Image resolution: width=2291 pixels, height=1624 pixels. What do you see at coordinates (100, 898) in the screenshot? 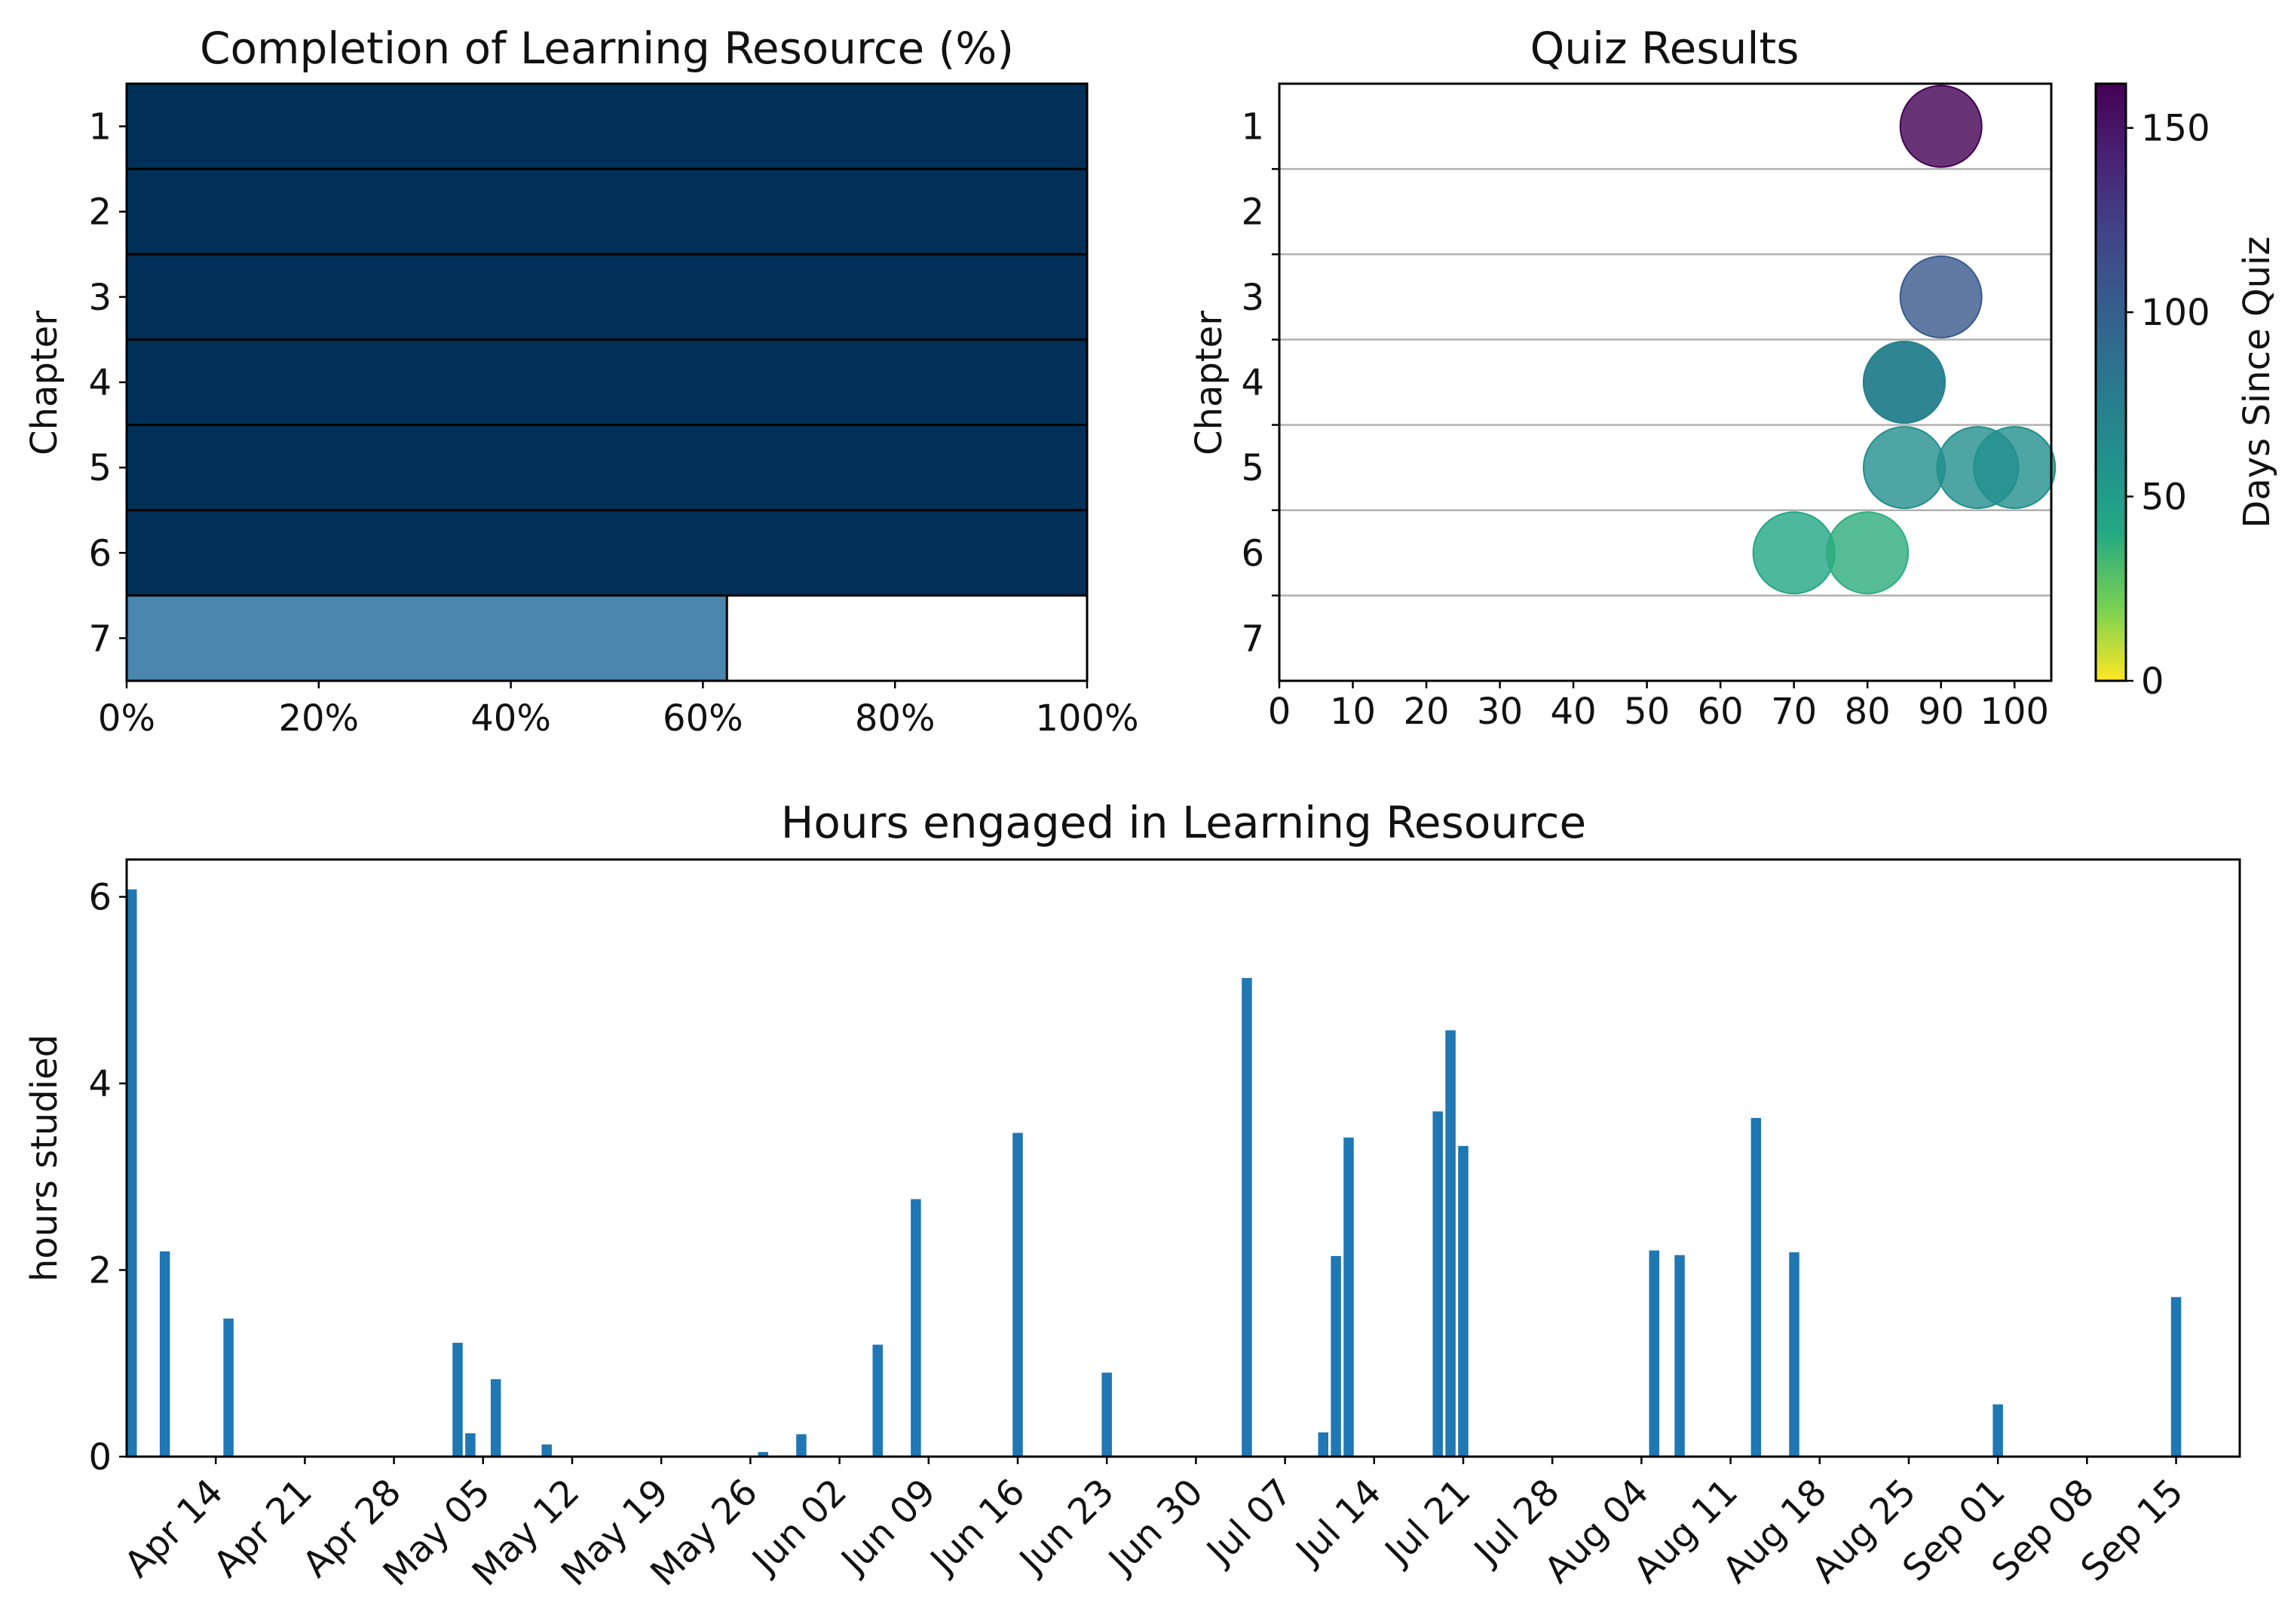
I see `hours-tick-label: 6` at bounding box center [100, 898].